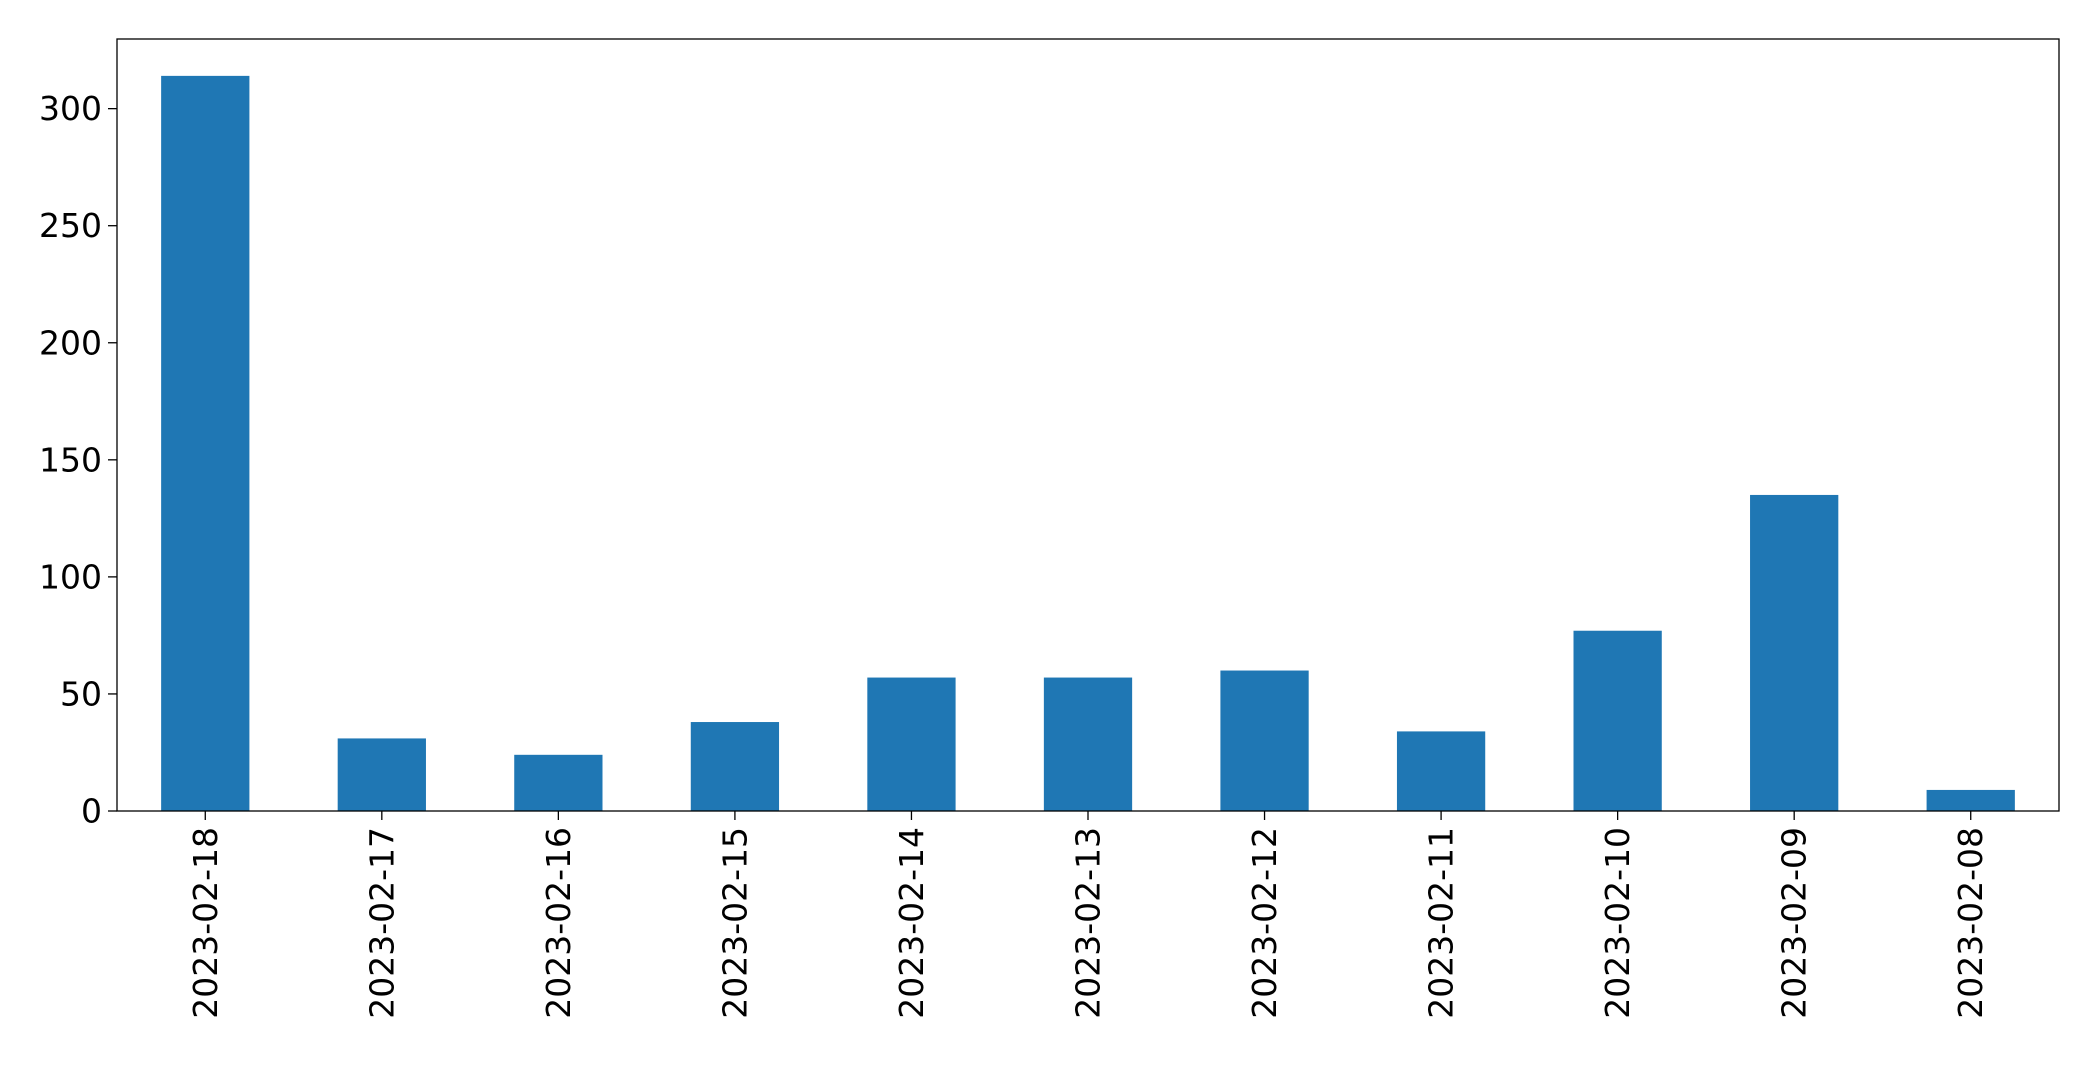 The width and height of the screenshot is (2093, 1065). Describe the element at coordinates (70, 576) in the screenshot. I see `y-tick-label: 100` at that location.